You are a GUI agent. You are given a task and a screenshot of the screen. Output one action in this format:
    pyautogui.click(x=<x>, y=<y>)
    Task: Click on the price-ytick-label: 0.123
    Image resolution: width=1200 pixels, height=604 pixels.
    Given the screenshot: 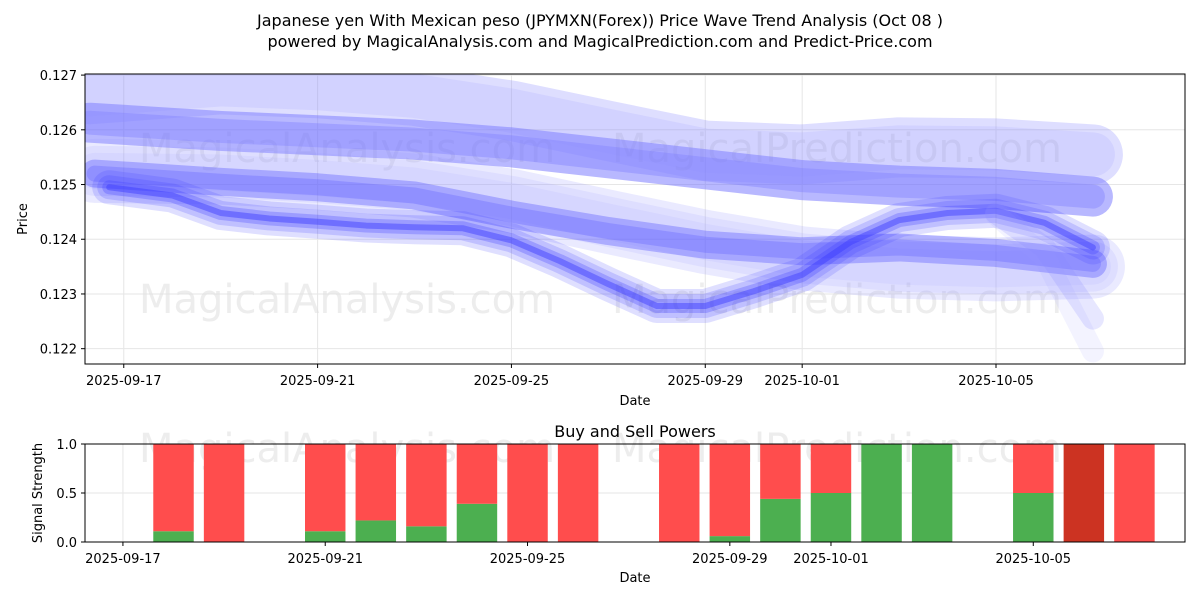 What is the action you would take?
    pyautogui.click(x=58, y=295)
    